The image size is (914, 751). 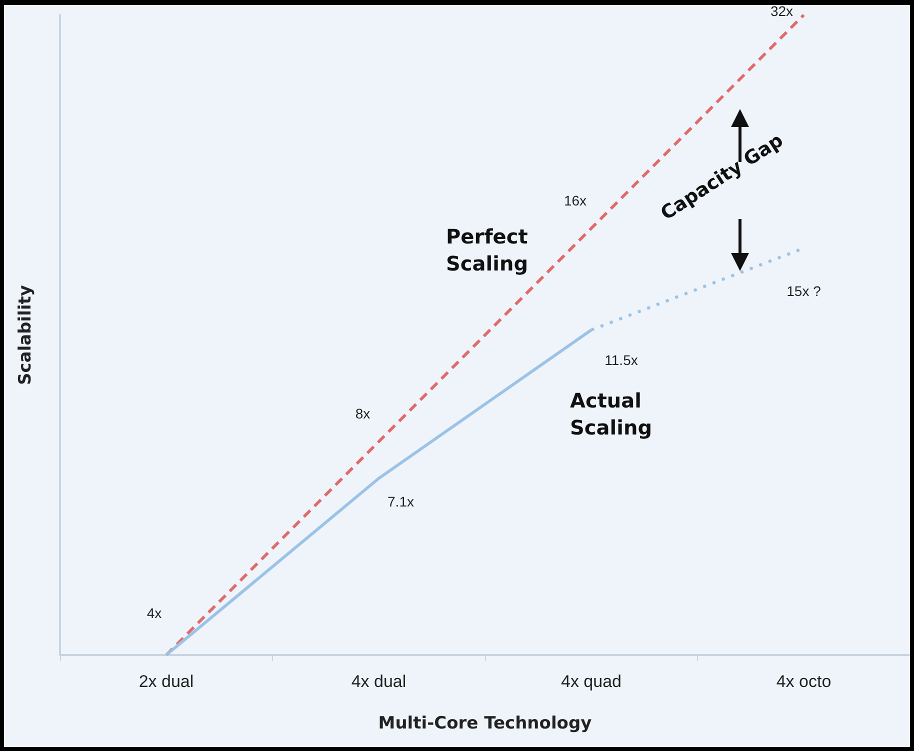 What do you see at coordinates (611, 414) in the screenshot?
I see `series-label: Actual Scaling` at bounding box center [611, 414].